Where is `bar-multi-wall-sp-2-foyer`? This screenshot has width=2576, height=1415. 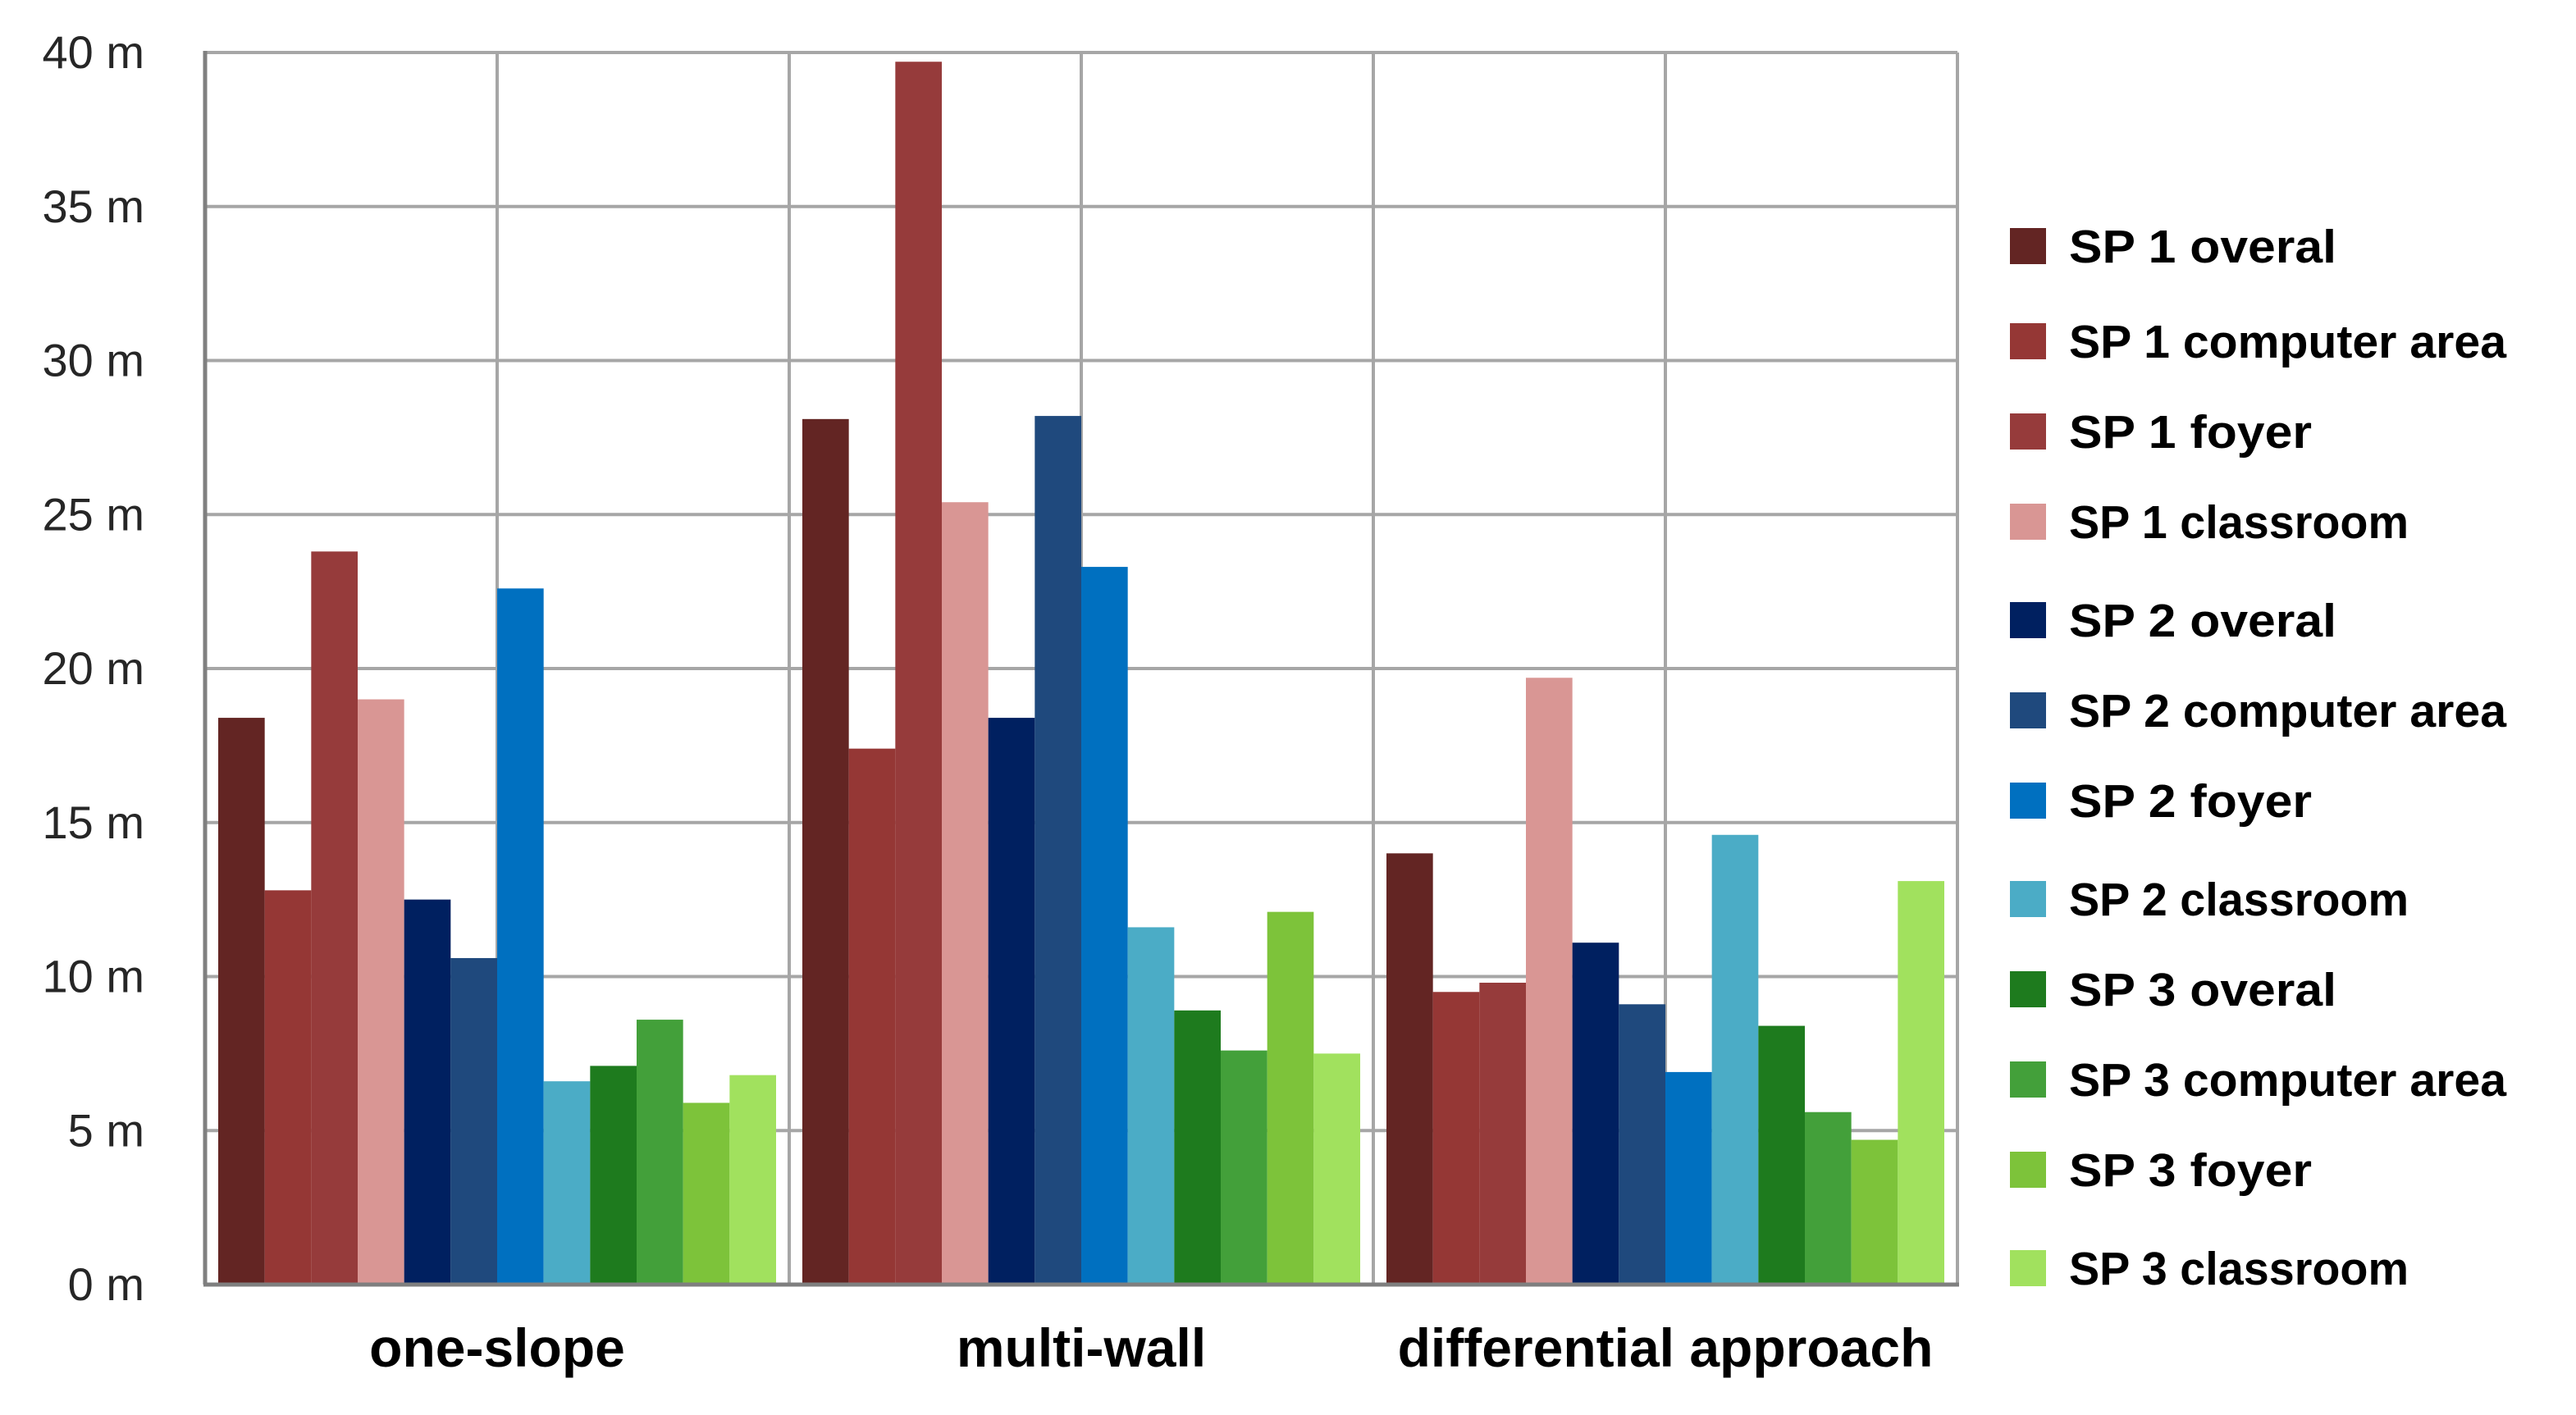
bar-multi-wall-sp-2-foyer is located at coordinates (1104, 926).